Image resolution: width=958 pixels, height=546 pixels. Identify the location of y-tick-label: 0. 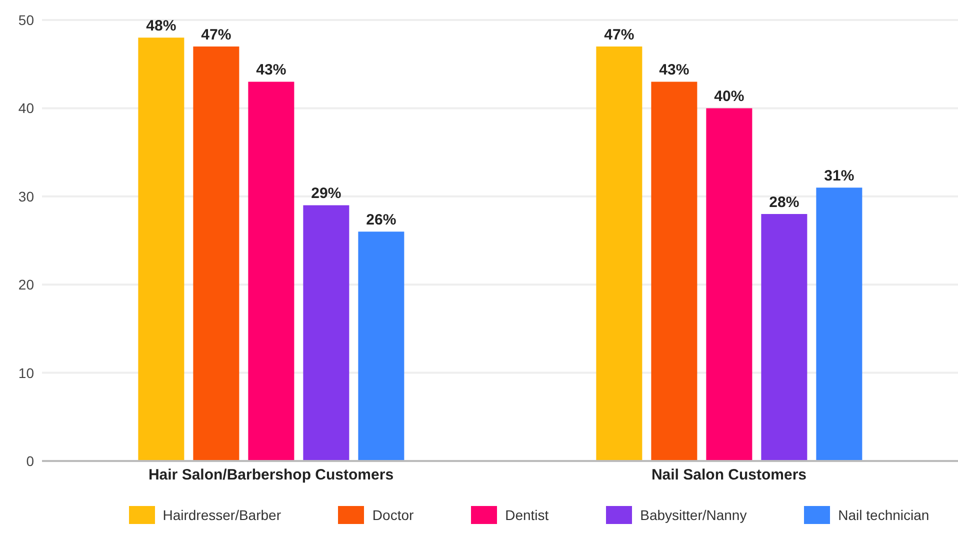
(30, 460).